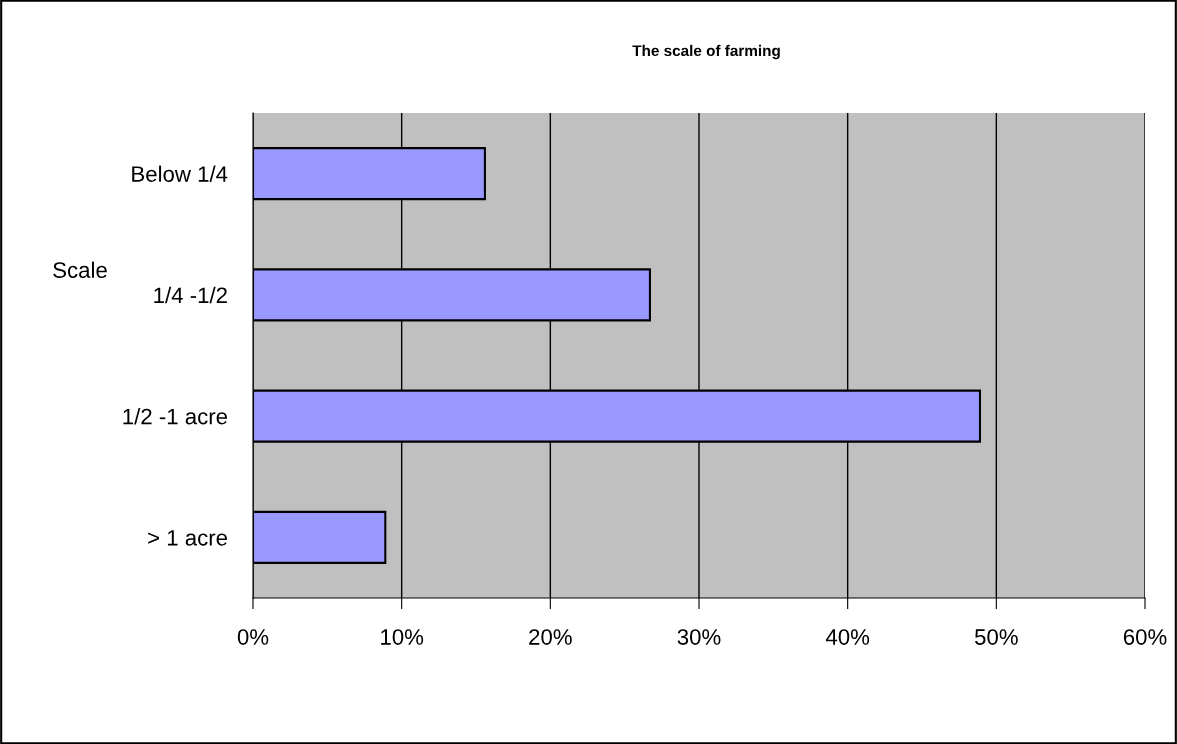 The image size is (1177, 744). I want to click on x-tick-label: 60%, so click(1145, 637).